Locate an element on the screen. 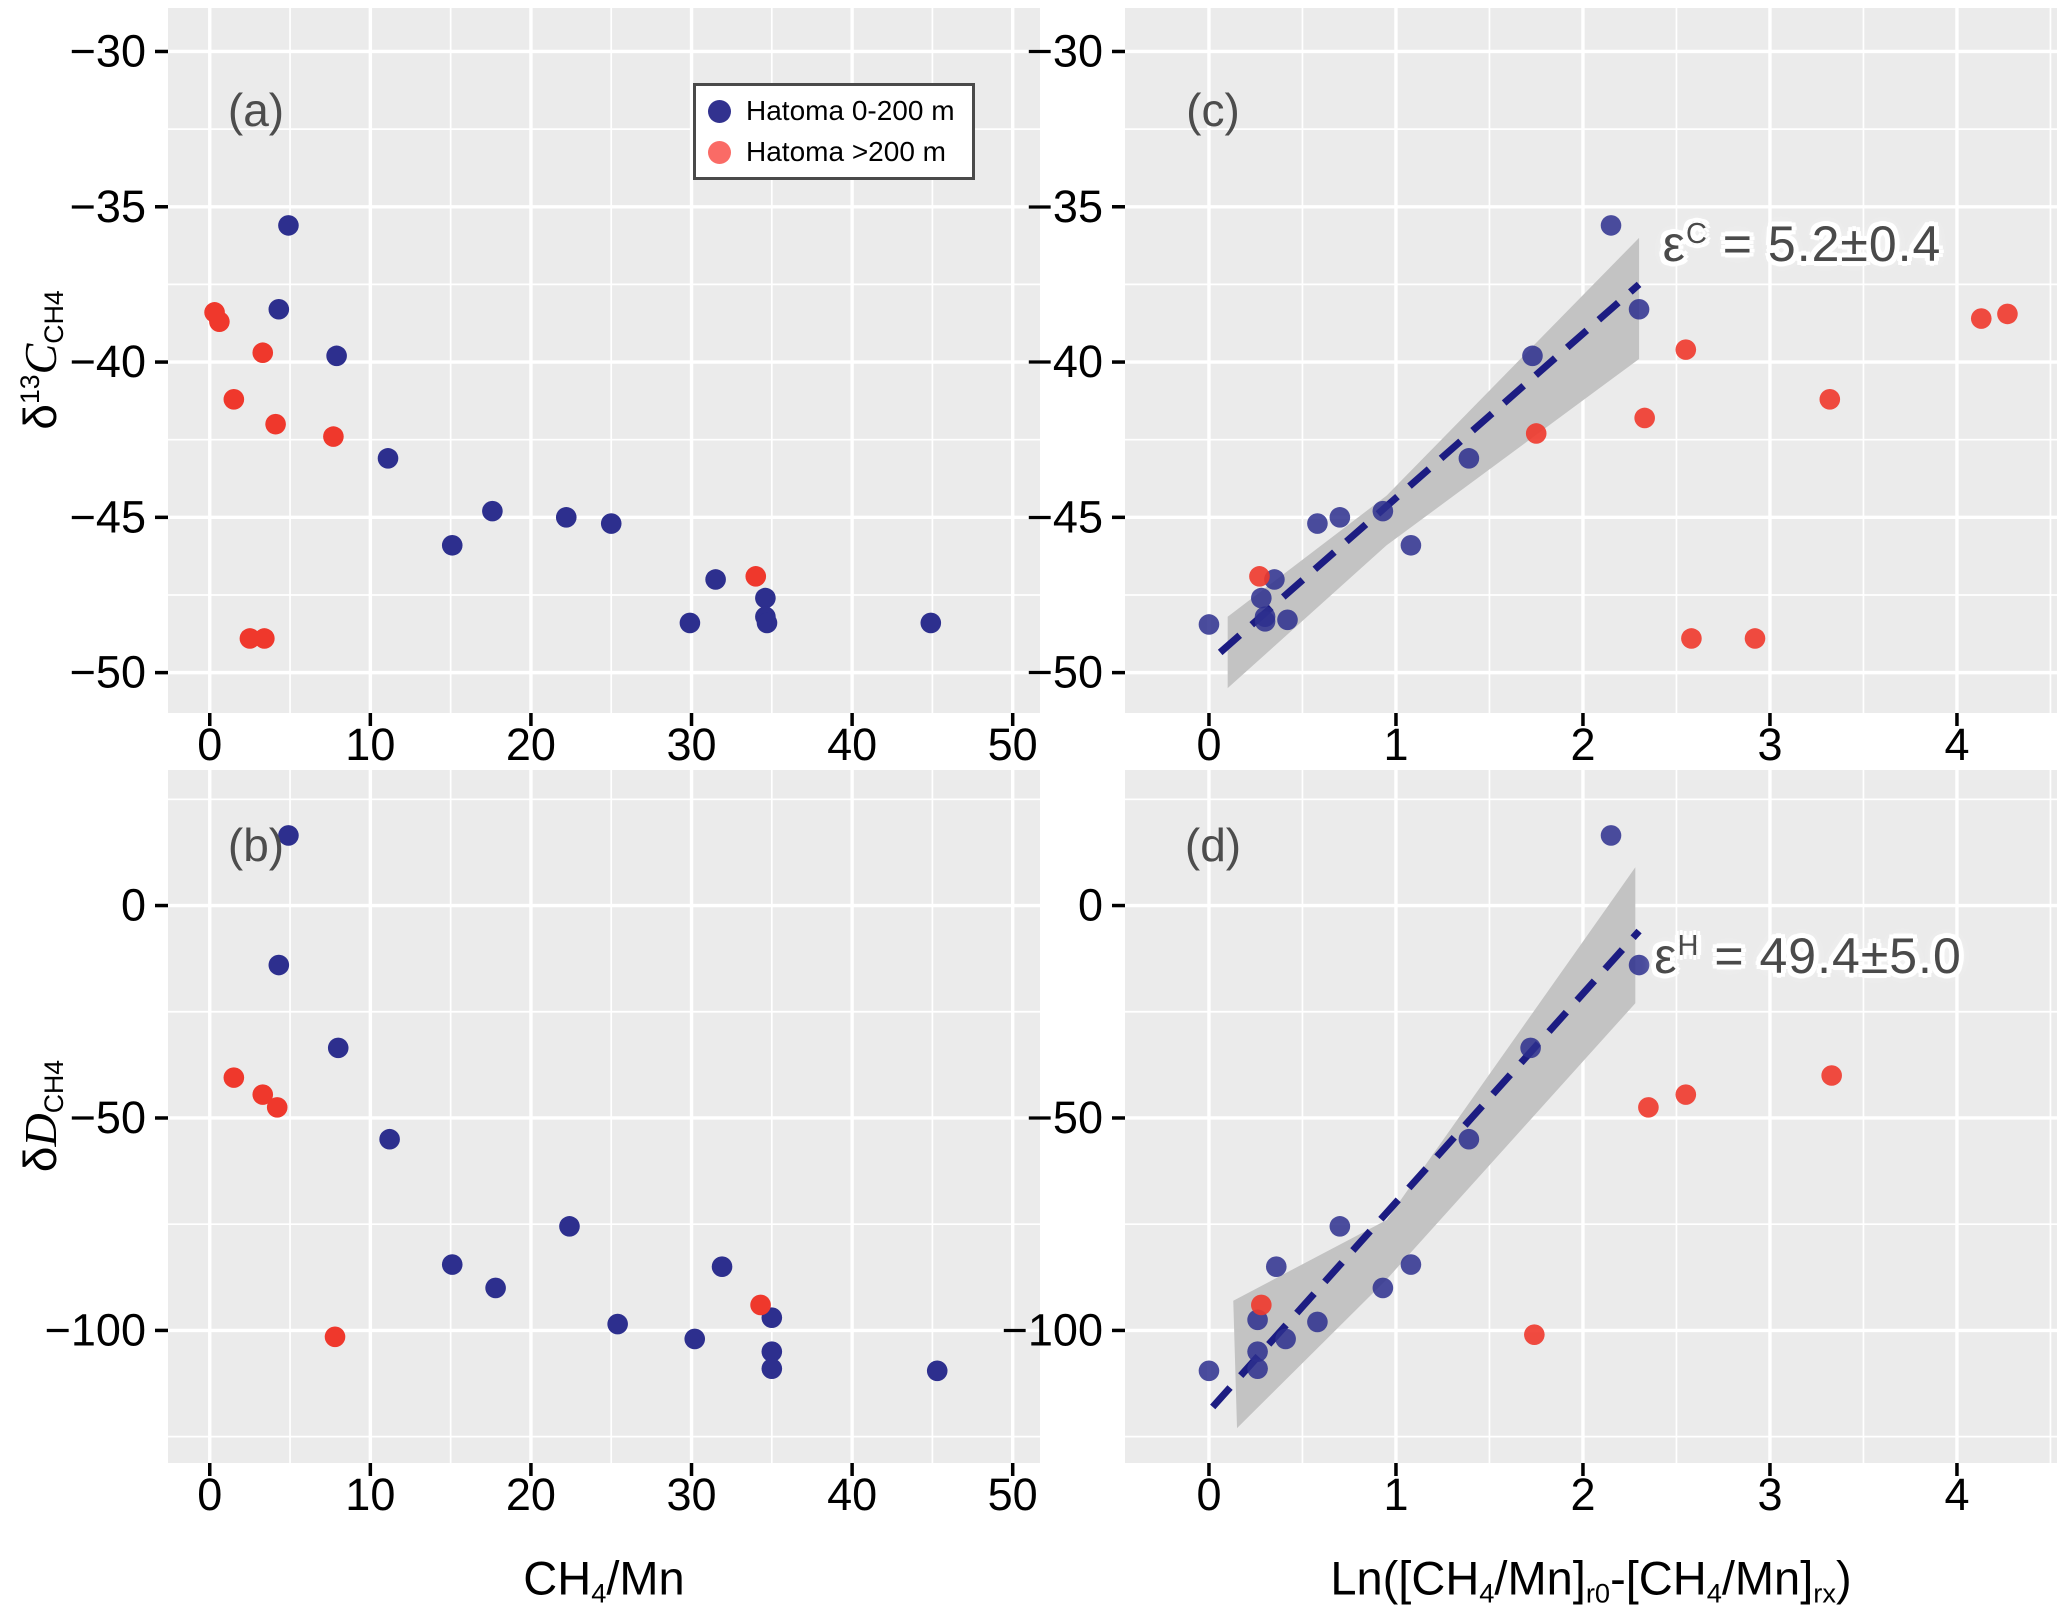  x-axis-title-ch4mn: CH4/Mn is located at coordinates (604, 1580).